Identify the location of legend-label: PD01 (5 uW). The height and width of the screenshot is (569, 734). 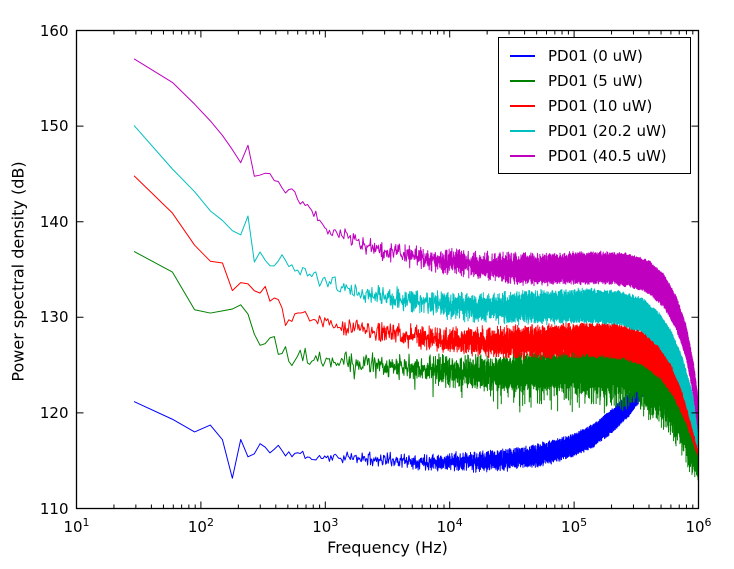
(595, 80).